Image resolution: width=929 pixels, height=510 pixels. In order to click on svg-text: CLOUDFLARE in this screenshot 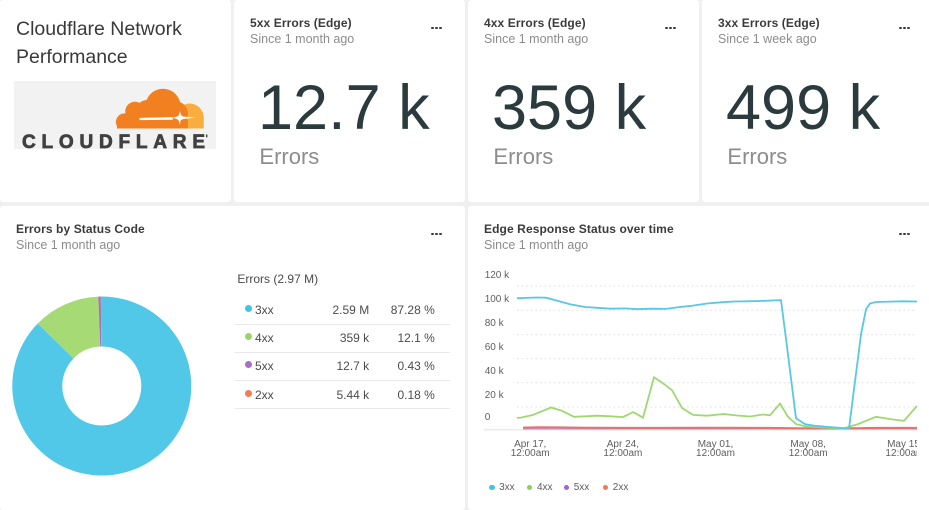, I will do `click(113, 140)`.